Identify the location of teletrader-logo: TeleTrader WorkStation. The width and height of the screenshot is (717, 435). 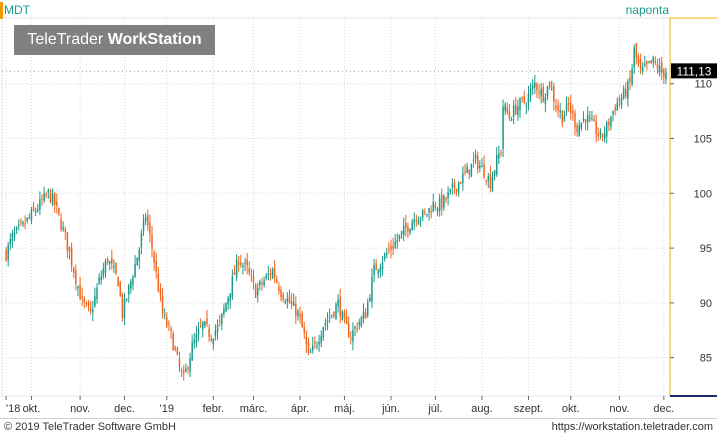
(114, 40).